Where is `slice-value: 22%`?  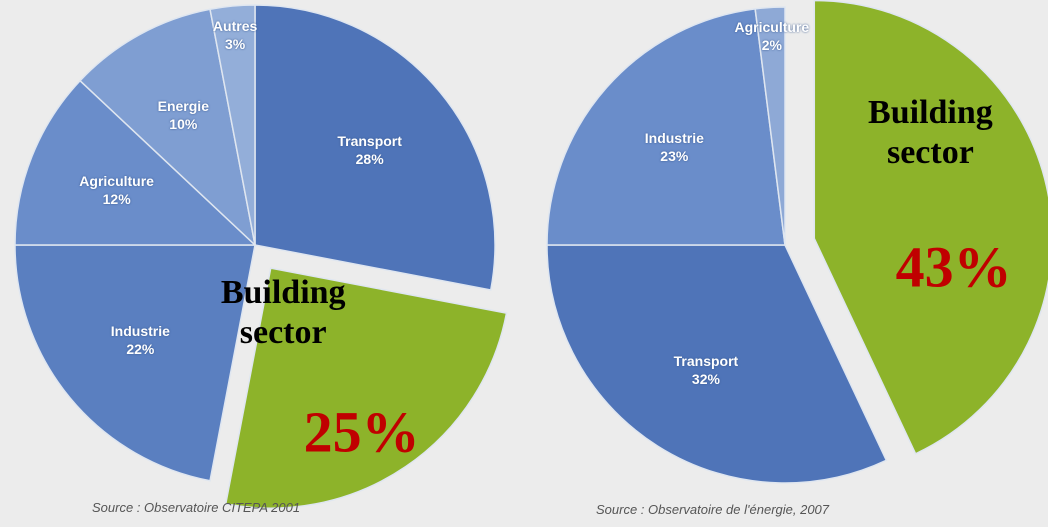 slice-value: 22% is located at coordinates (140, 348).